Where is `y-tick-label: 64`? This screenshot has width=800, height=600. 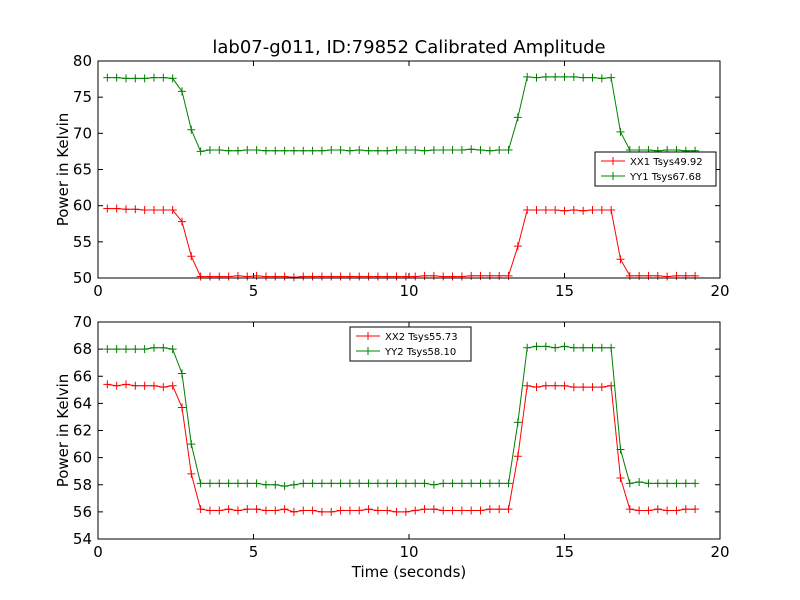 y-tick-label: 64 is located at coordinates (82, 403).